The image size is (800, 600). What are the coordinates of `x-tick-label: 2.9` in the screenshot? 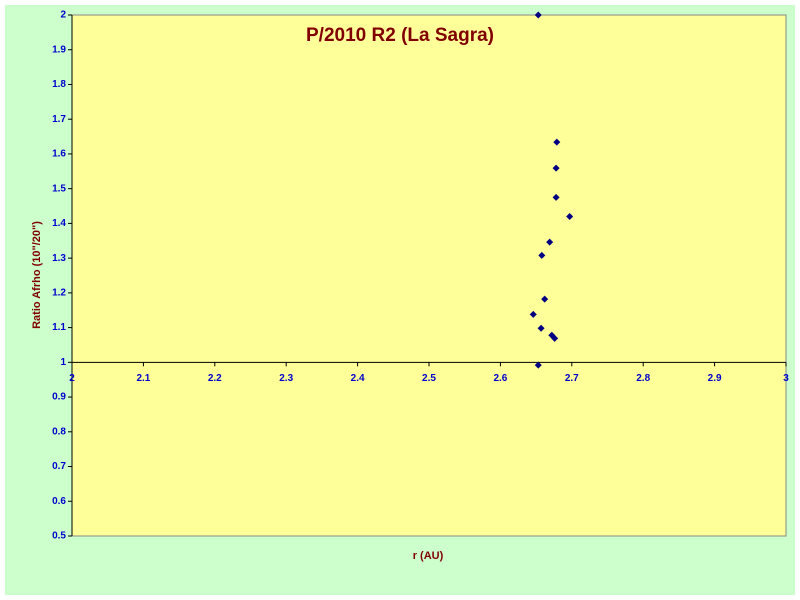 It's located at (715, 378).